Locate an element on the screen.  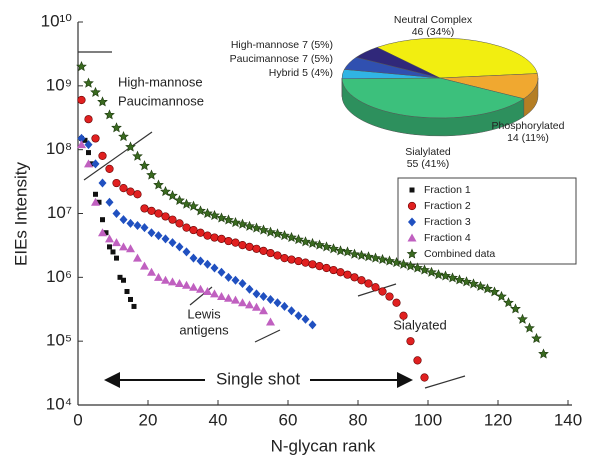
x-tick-label: 80 is located at coordinates (358, 419).